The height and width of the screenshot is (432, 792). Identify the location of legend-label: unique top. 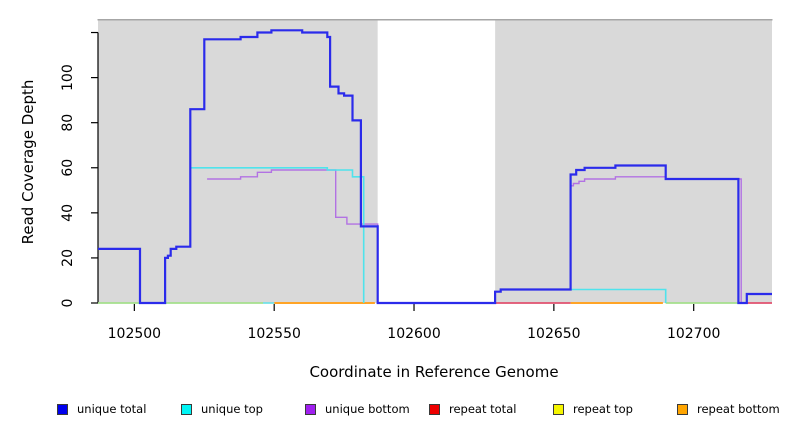
(232, 409).